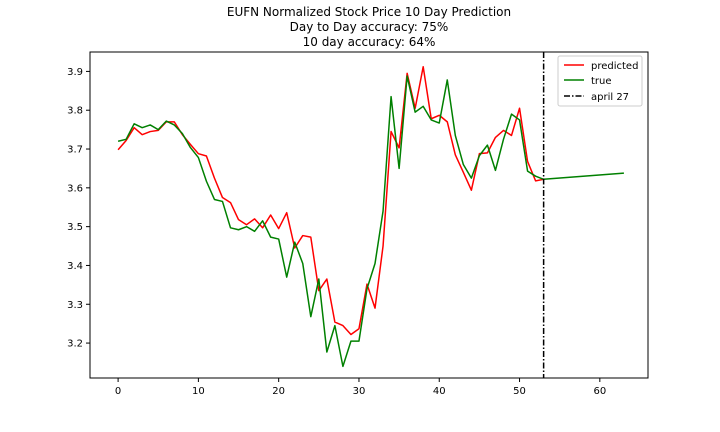 The height and width of the screenshot is (432, 720). Describe the element at coordinates (359, 391) in the screenshot. I see `x-tick-label: 30` at that location.